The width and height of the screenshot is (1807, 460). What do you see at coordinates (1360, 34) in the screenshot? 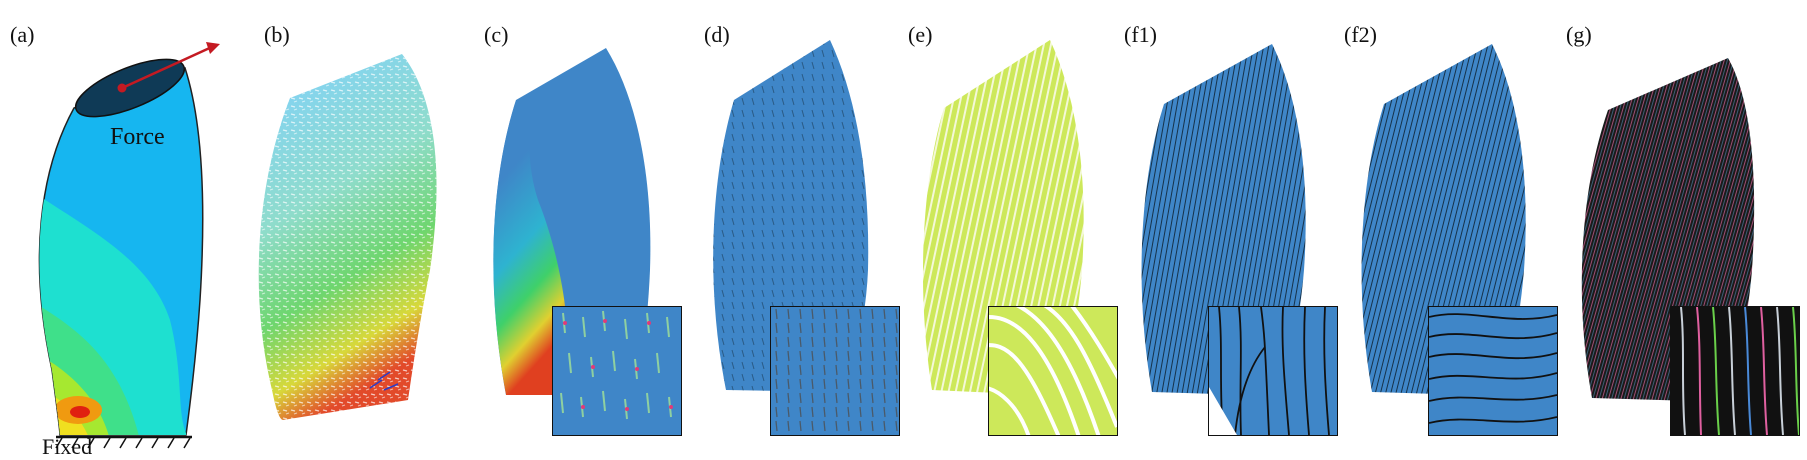
I see `panel-label-f2: (f2)` at bounding box center [1360, 34].